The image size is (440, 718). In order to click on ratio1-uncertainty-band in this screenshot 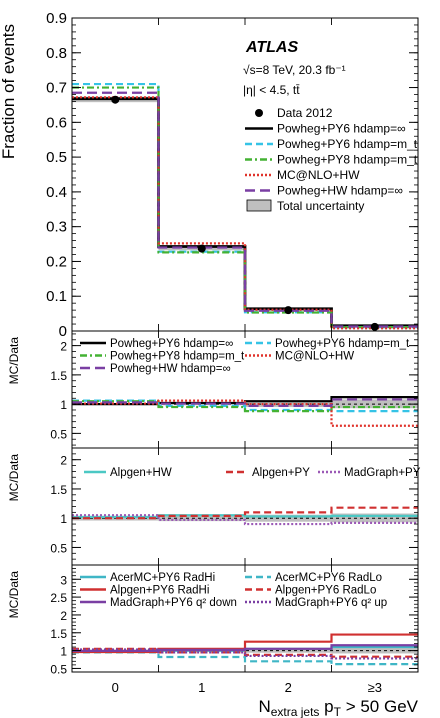, I will do `click(201, 404)`.